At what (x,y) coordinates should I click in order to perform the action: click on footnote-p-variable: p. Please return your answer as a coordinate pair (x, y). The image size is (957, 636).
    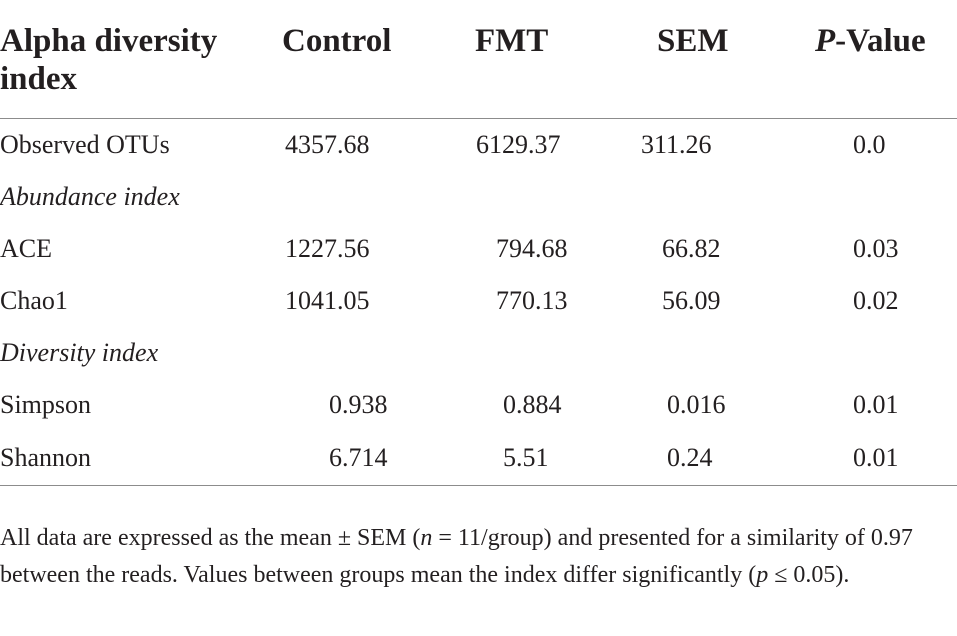
    Looking at the image, I should click on (762, 575).